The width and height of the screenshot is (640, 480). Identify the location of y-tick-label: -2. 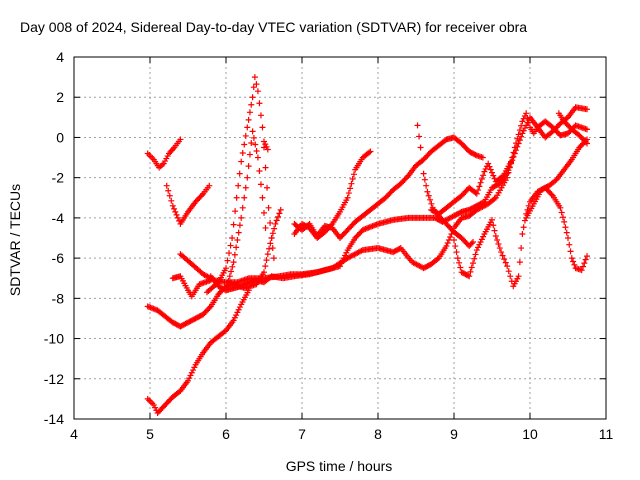
(58, 178).